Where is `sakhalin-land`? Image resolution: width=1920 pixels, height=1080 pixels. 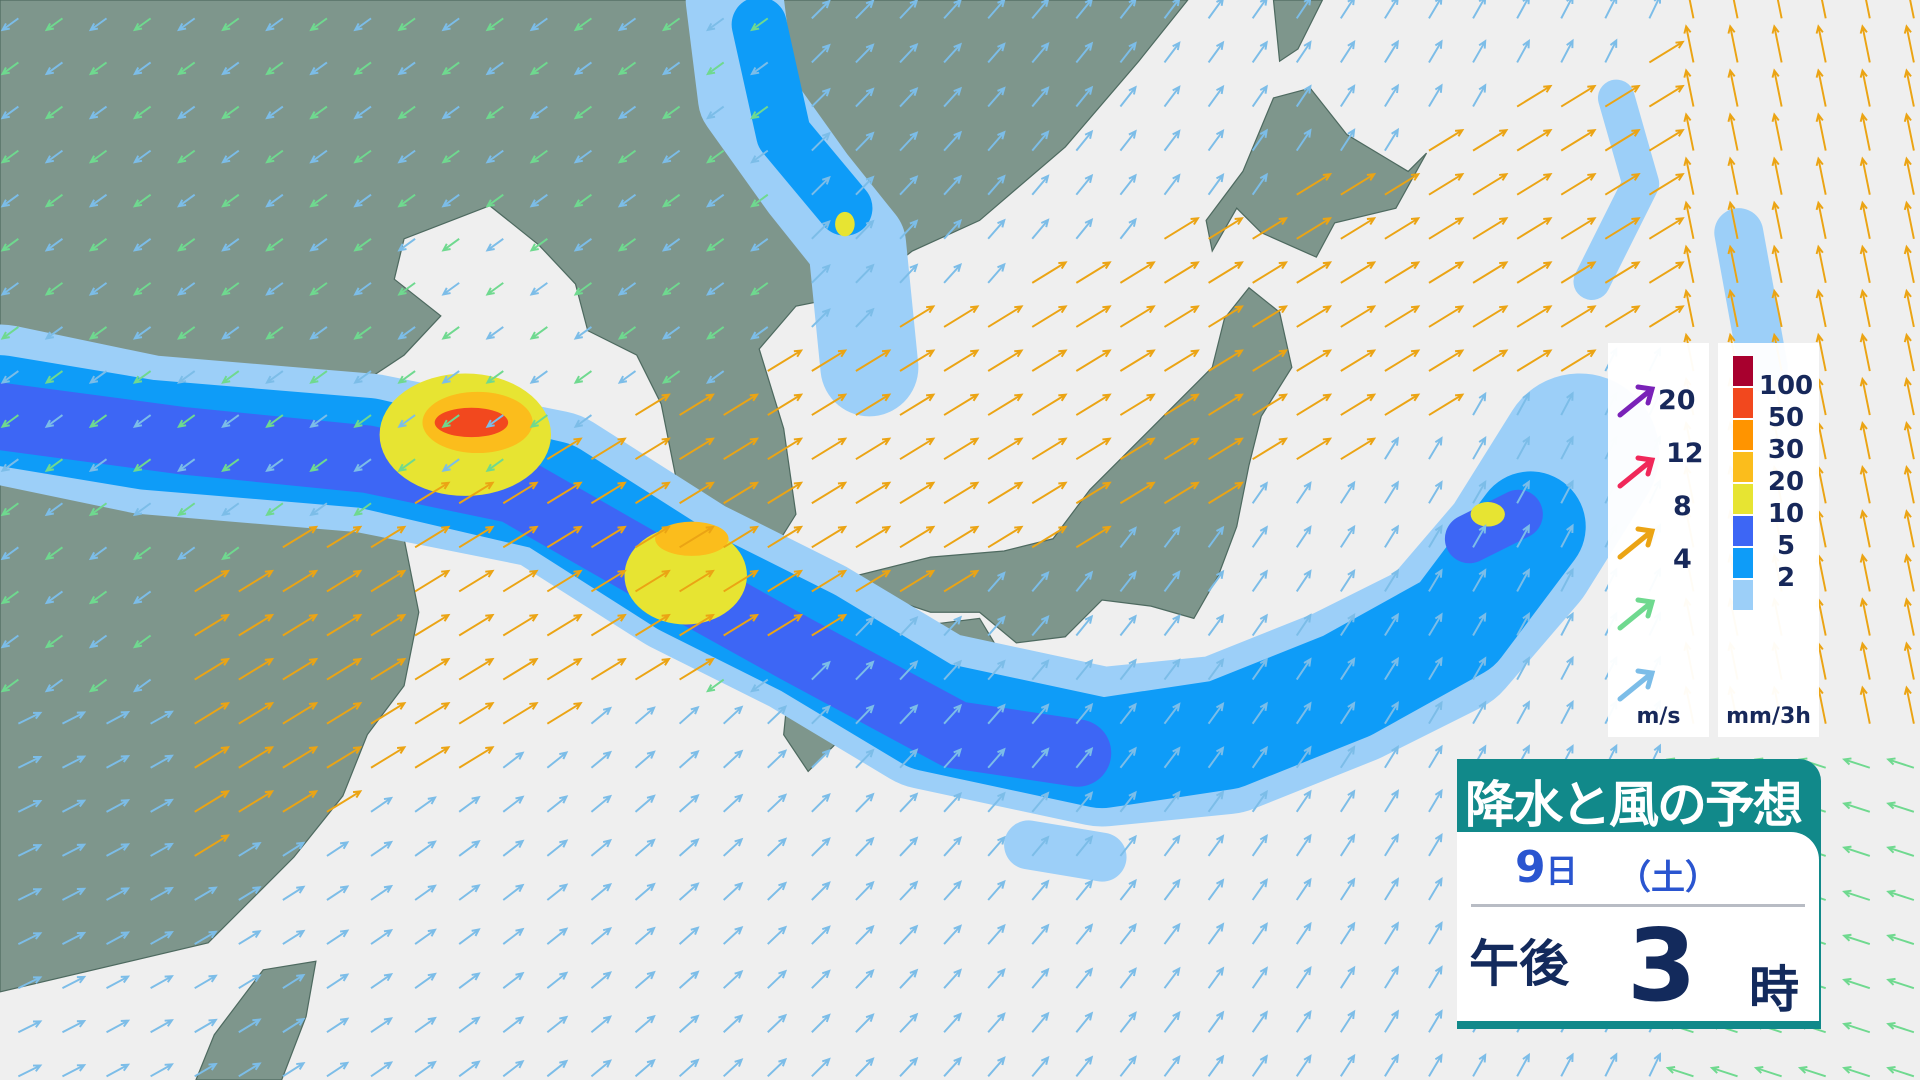
sakhalin-land is located at coordinates (1298, 31).